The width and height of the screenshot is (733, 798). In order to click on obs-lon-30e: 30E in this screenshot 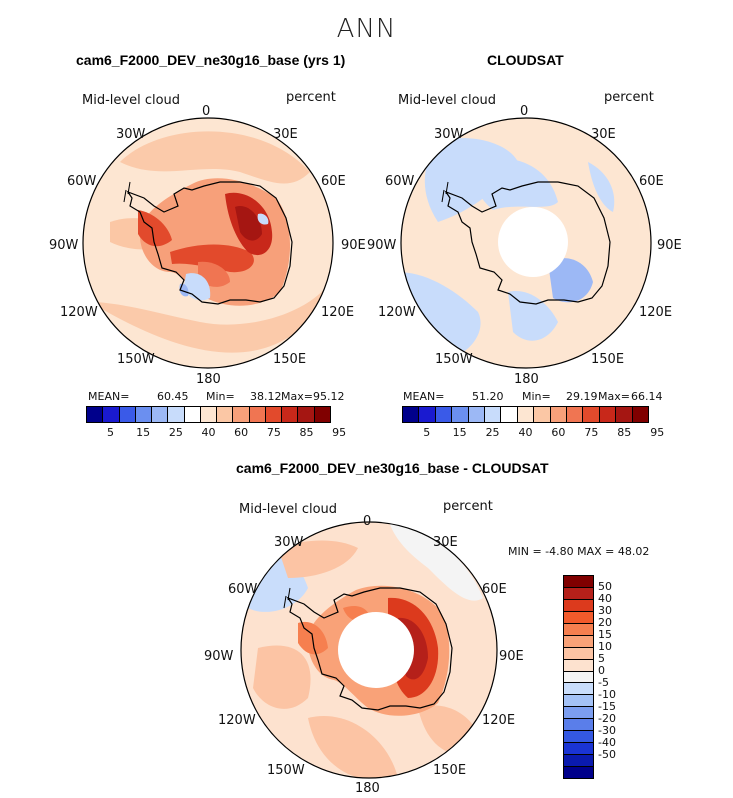, I will do `click(603, 134)`.